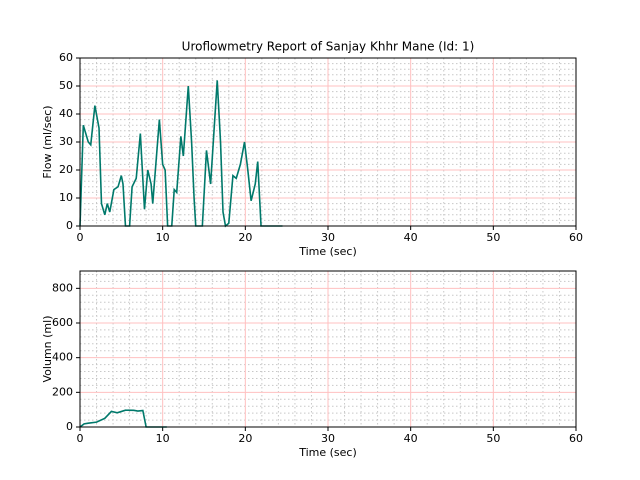 This screenshot has height=480, width=640. What do you see at coordinates (47, 349) in the screenshot?
I see `y-axis-label: Volumn (ml)` at bounding box center [47, 349].